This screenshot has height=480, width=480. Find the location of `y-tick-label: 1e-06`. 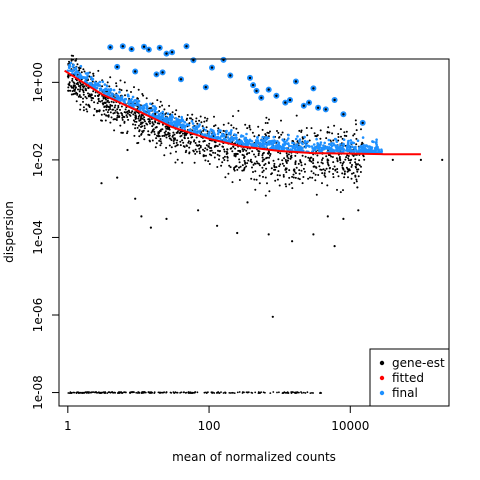

y-tick-label: 1e-06 is located at coordinates (38, 315).